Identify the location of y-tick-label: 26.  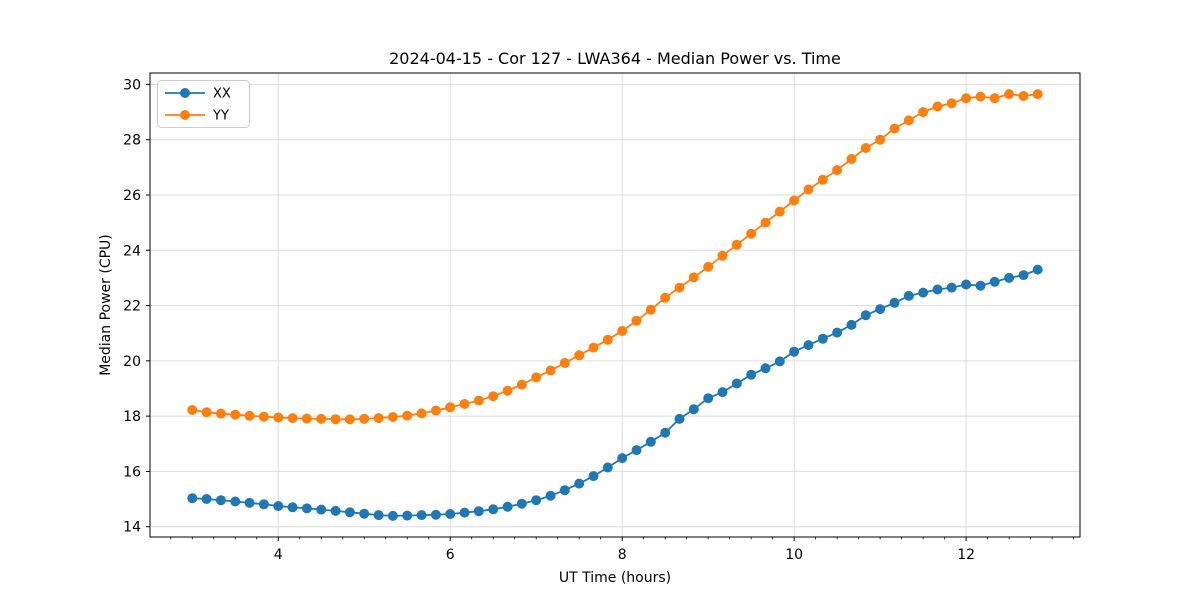
(132, 196).